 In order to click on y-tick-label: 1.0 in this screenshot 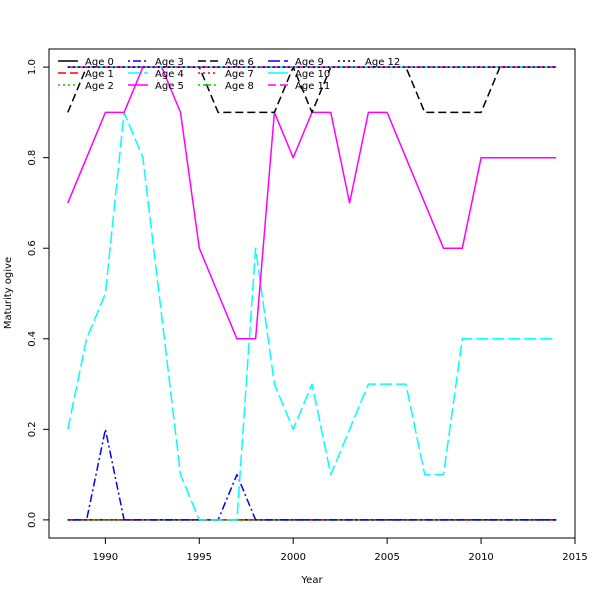, I will do `click(32, 67)`.